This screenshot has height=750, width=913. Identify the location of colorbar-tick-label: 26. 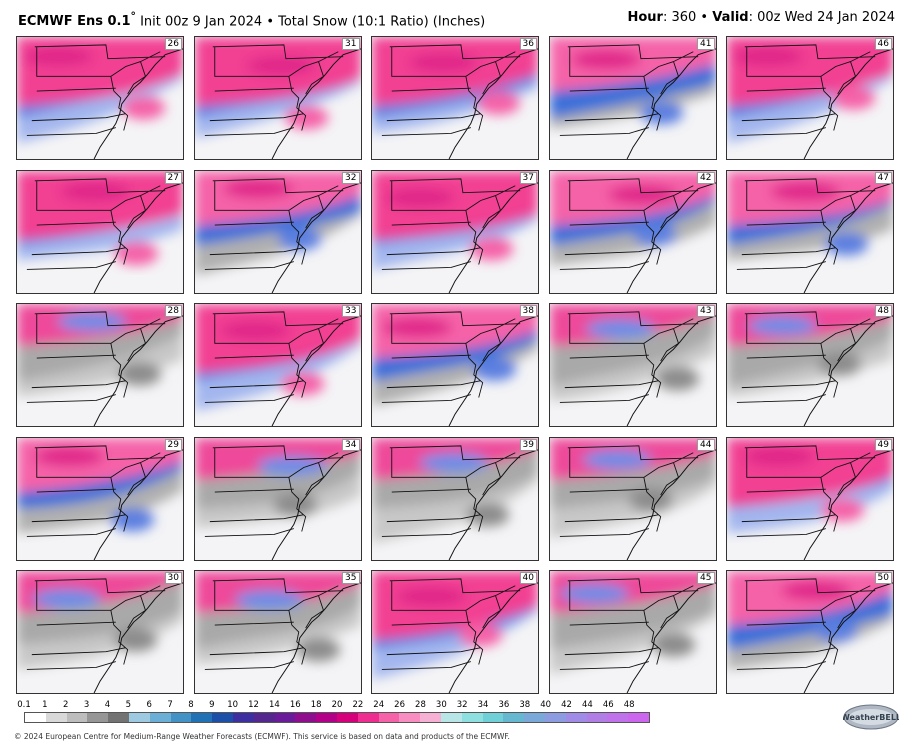
(400, 705).